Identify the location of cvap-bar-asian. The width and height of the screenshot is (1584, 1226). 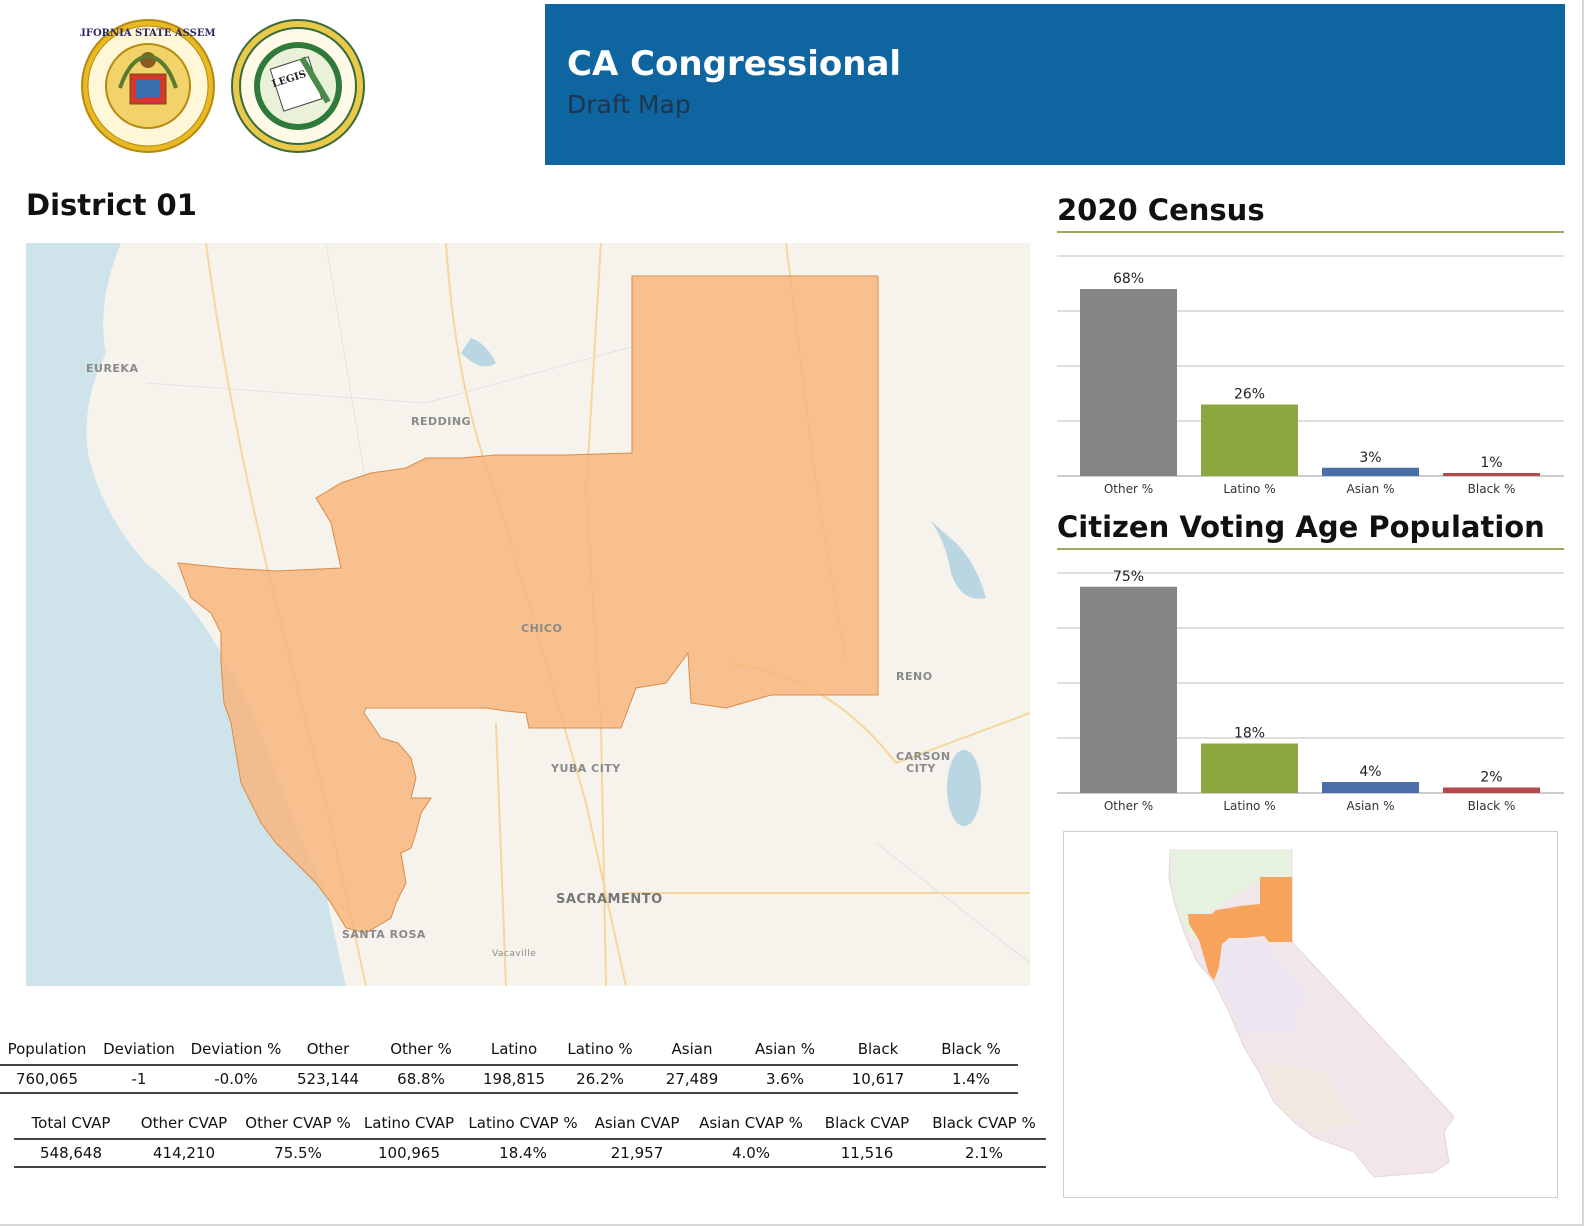
(1370, 787).